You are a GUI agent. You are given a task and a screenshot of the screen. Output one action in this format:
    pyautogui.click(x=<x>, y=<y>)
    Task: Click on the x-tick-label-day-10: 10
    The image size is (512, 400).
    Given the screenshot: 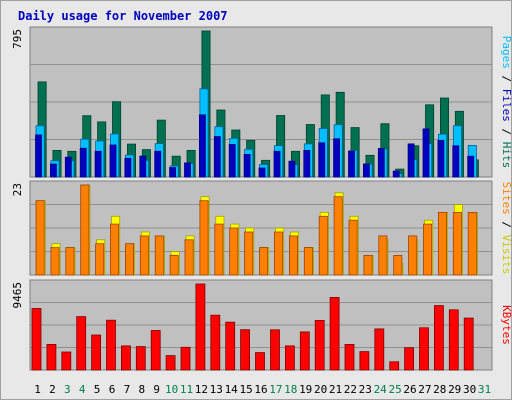 What is the action you would take?
    pyautogui.click(x=171, y=389)
    